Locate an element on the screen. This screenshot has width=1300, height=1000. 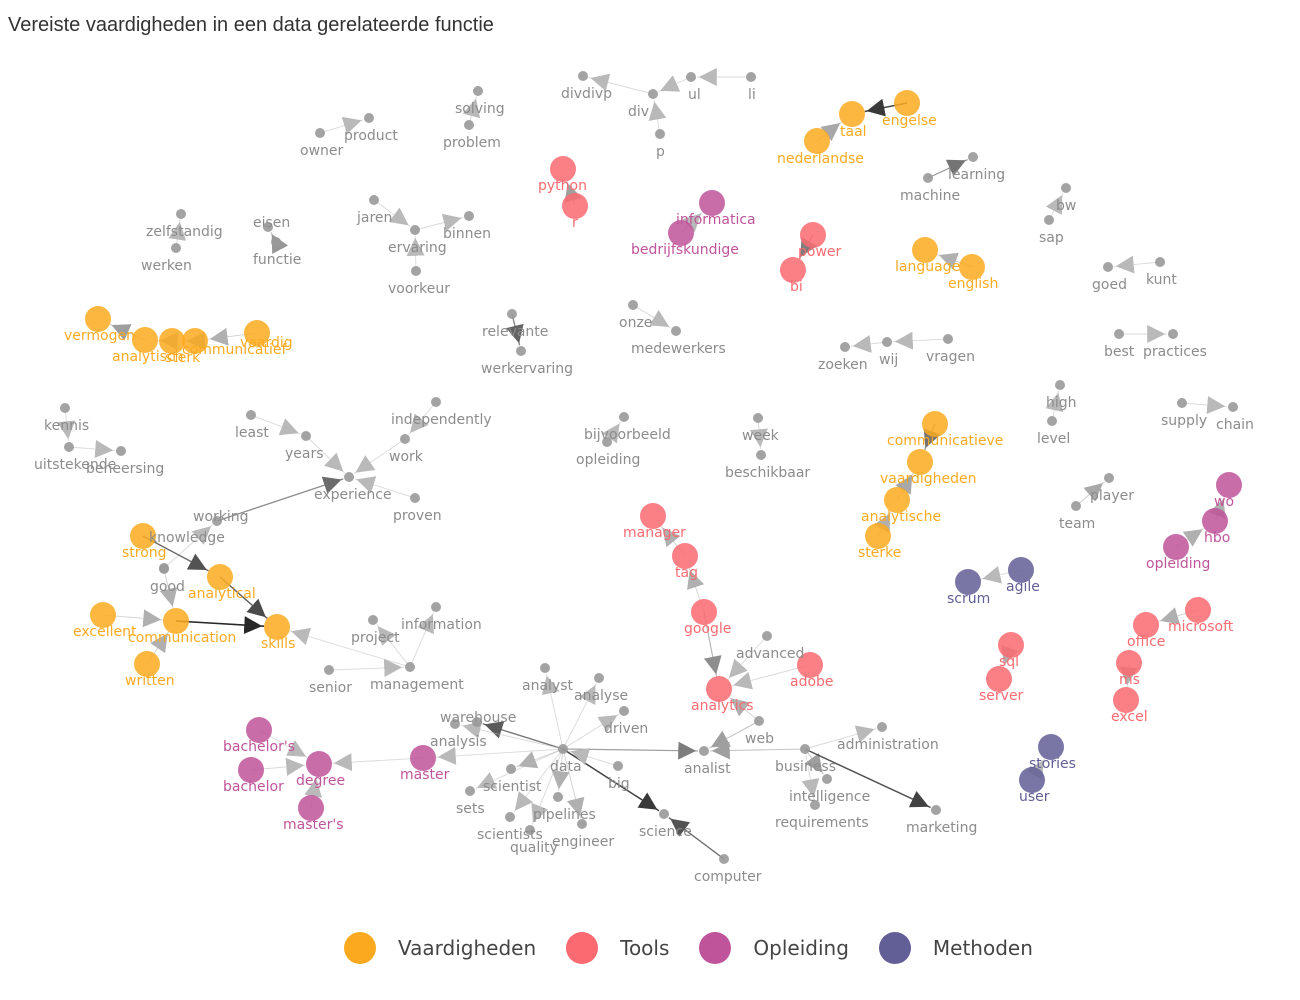
edge-vragen-wij is located at coordinates (920, 340).